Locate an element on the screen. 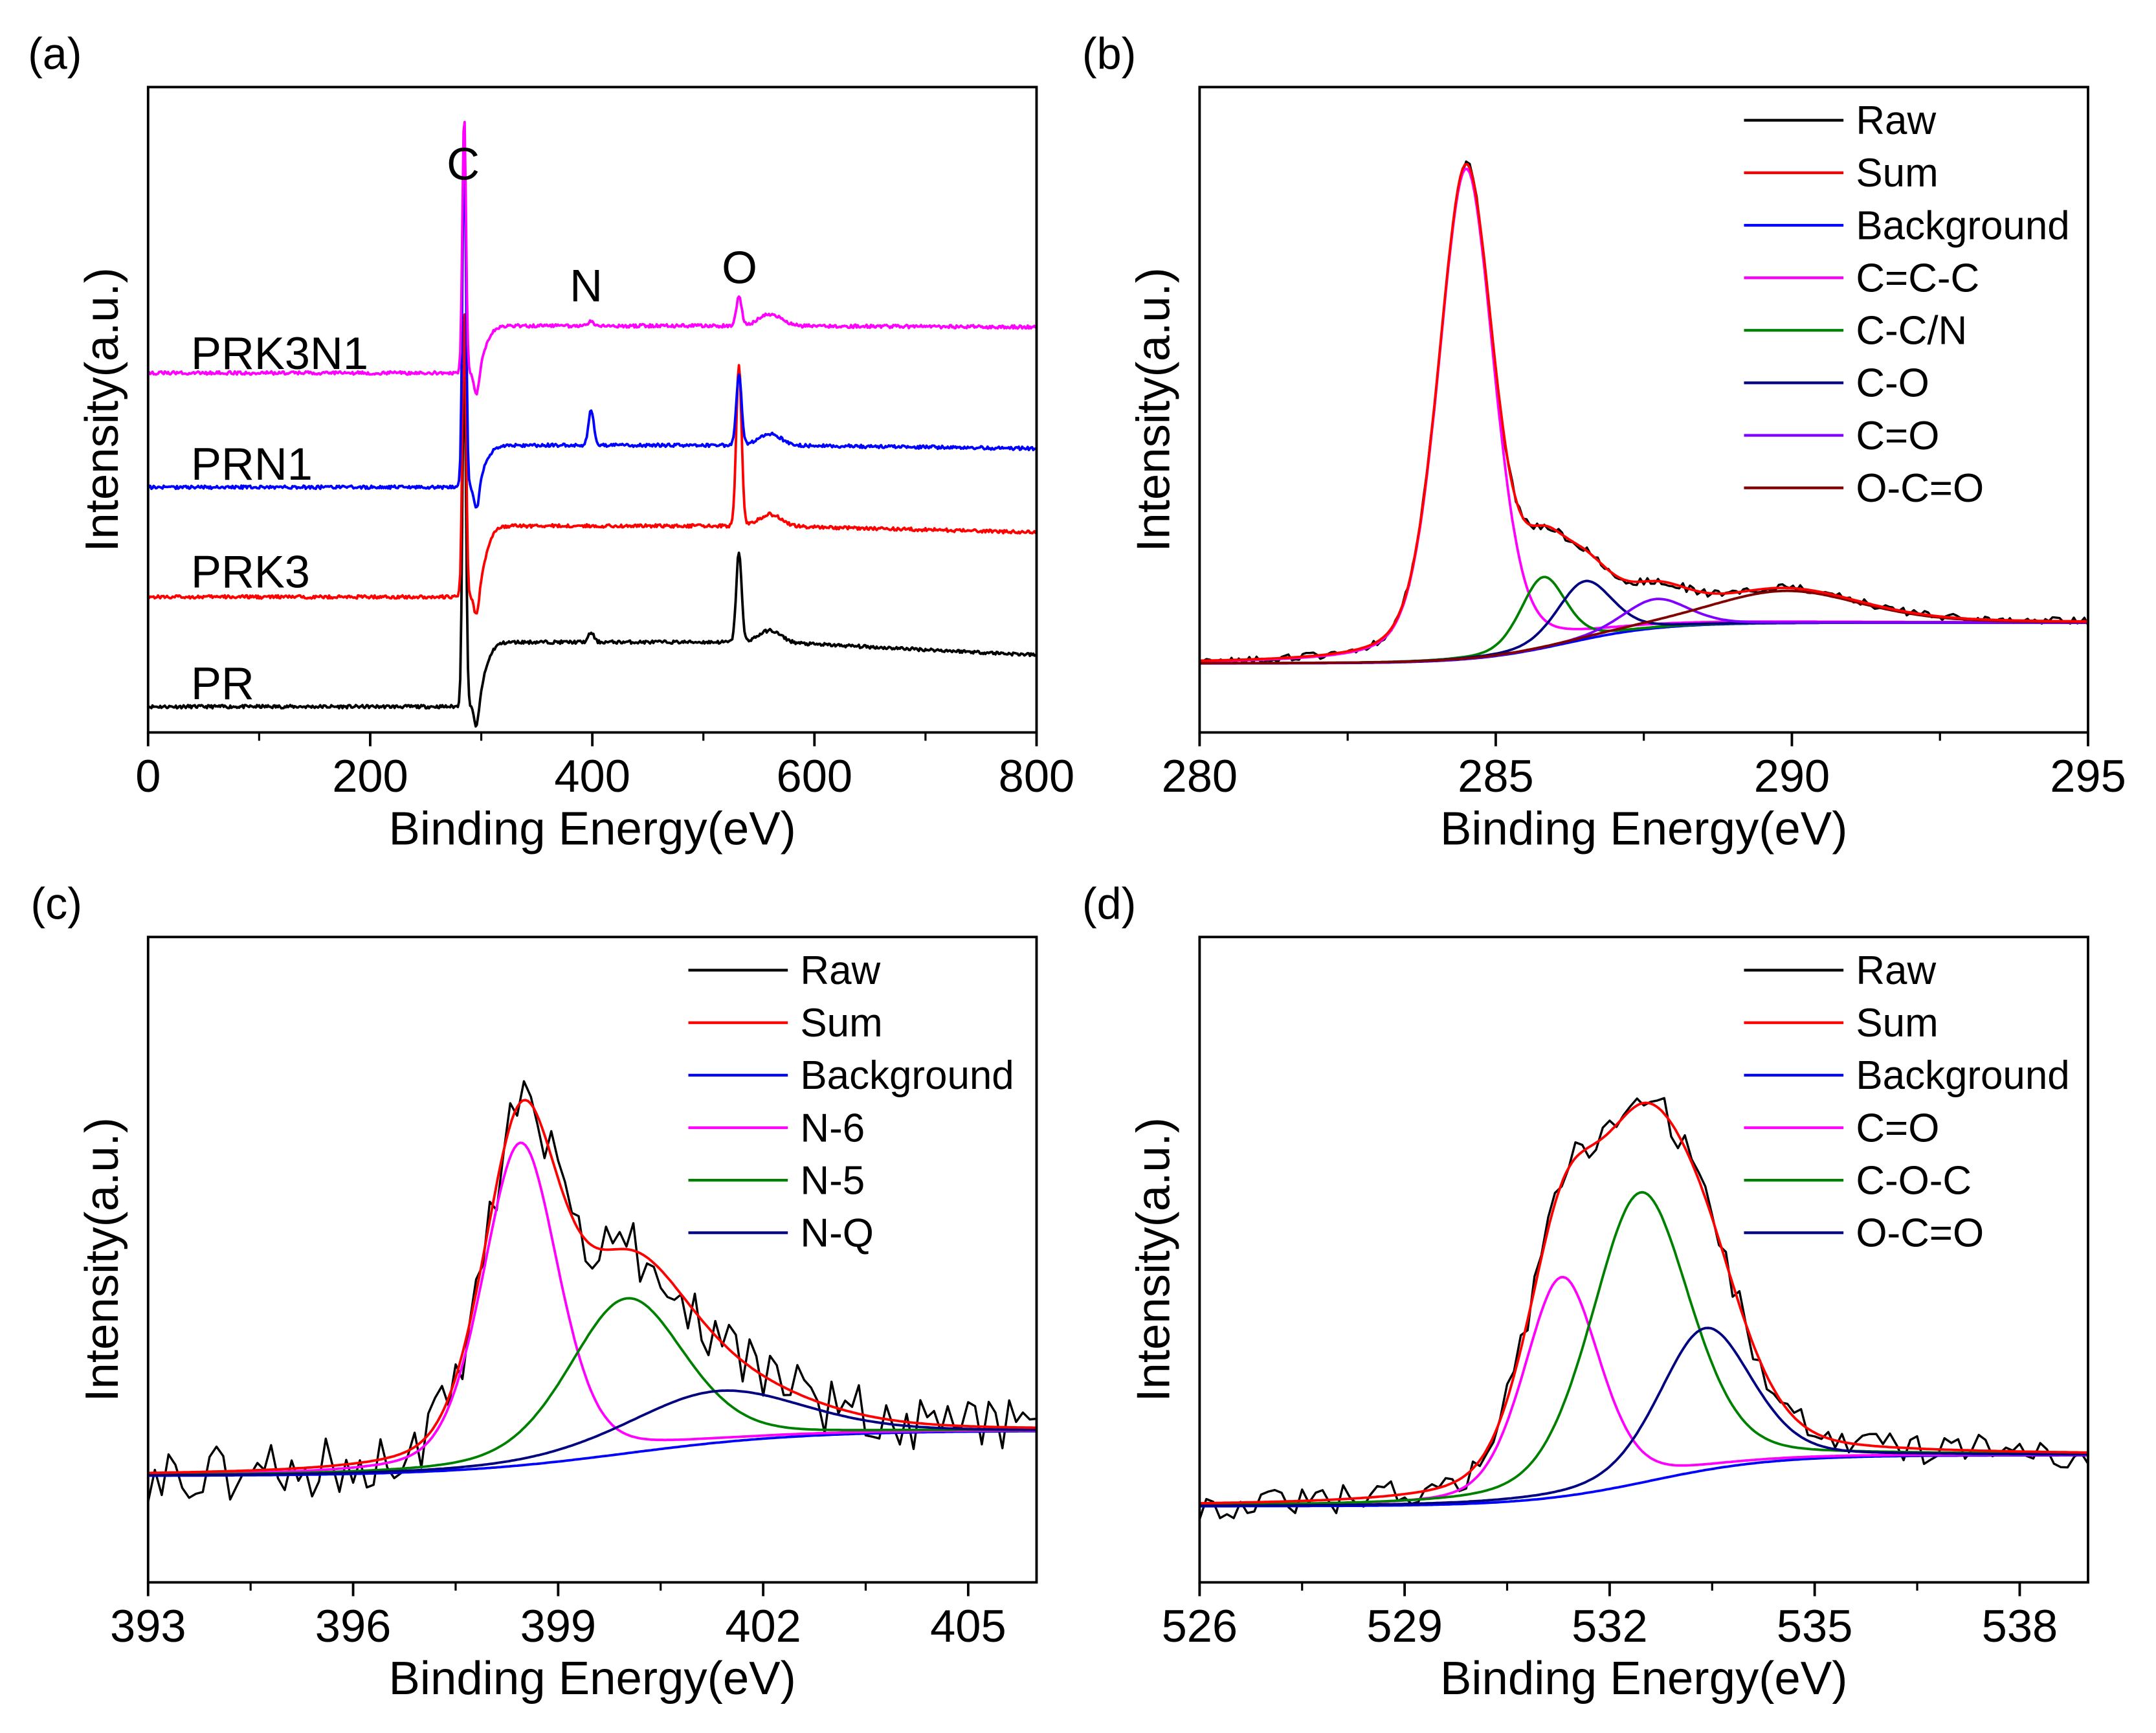  x-tick-label: 538 is located at coordinates (2020, 1625).